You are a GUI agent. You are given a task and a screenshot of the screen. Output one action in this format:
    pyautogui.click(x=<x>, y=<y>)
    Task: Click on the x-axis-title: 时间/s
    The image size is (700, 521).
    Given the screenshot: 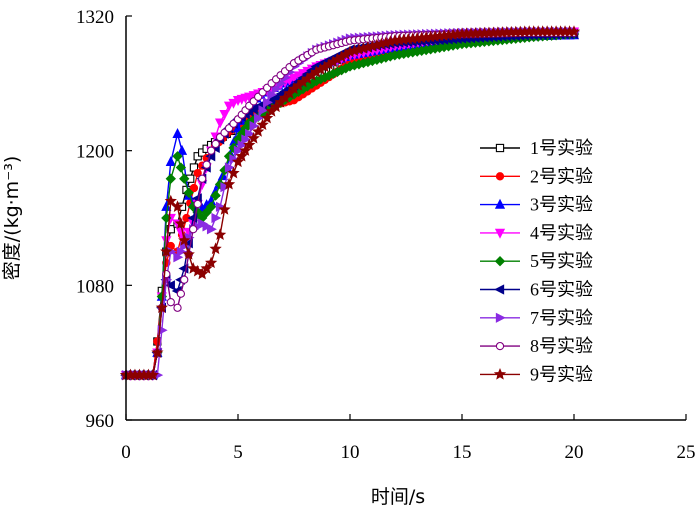 What is the action you would take?
    pyautogui.click(x=398, y=497)
    